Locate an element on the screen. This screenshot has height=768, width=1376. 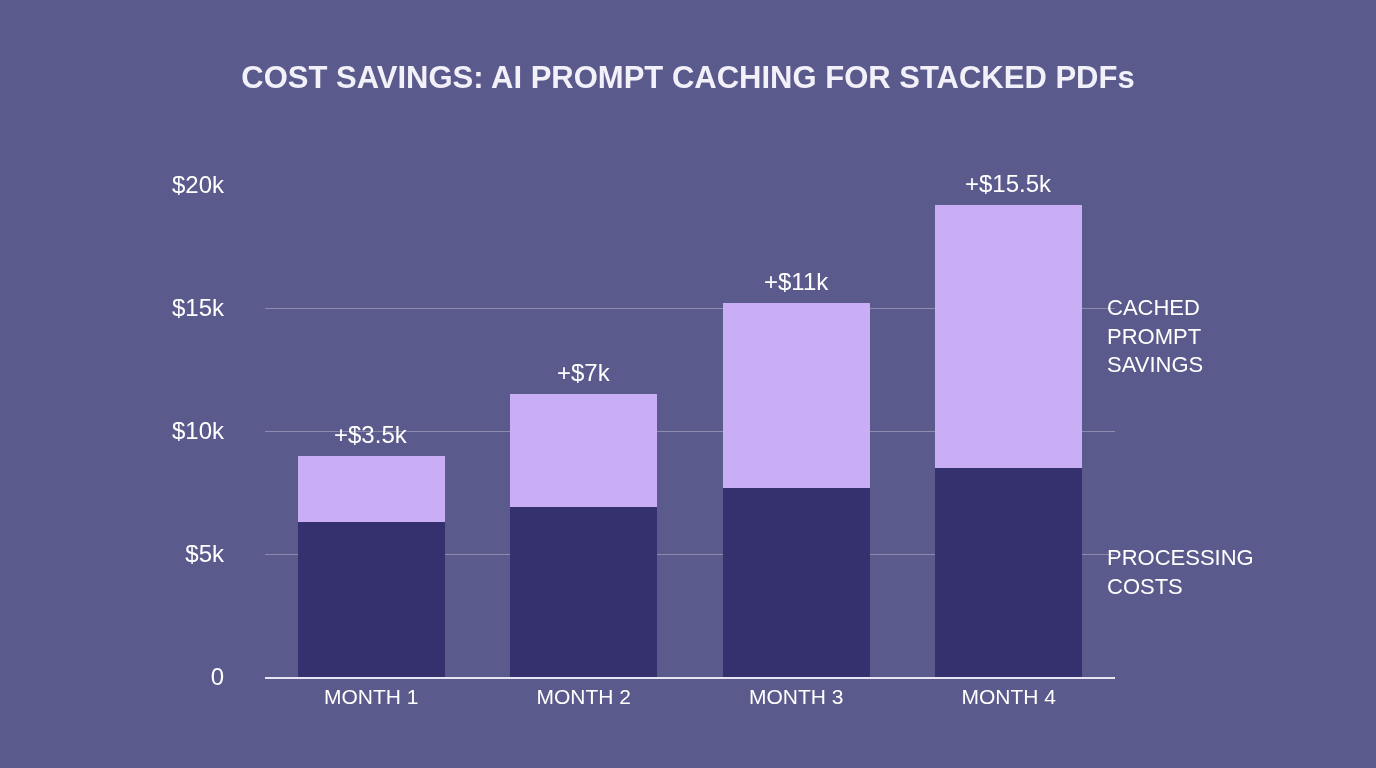
y-tick-label: $10k is located at coordinates (198, 431).